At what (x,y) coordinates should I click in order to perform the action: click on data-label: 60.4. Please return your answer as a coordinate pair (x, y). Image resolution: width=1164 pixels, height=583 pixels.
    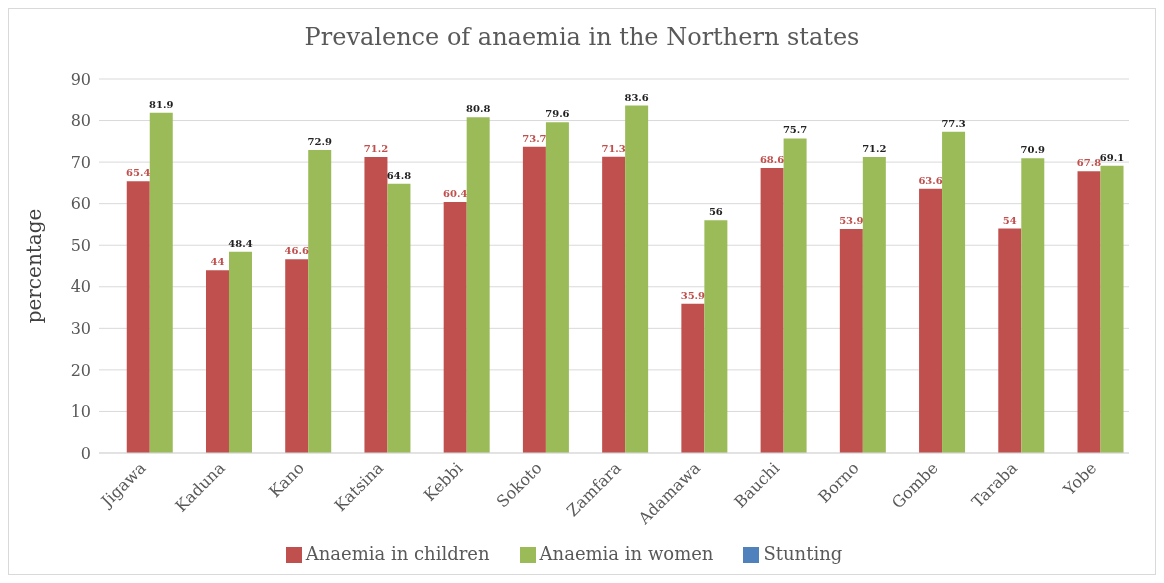
    Looking at the image, I should click on (455, 193).